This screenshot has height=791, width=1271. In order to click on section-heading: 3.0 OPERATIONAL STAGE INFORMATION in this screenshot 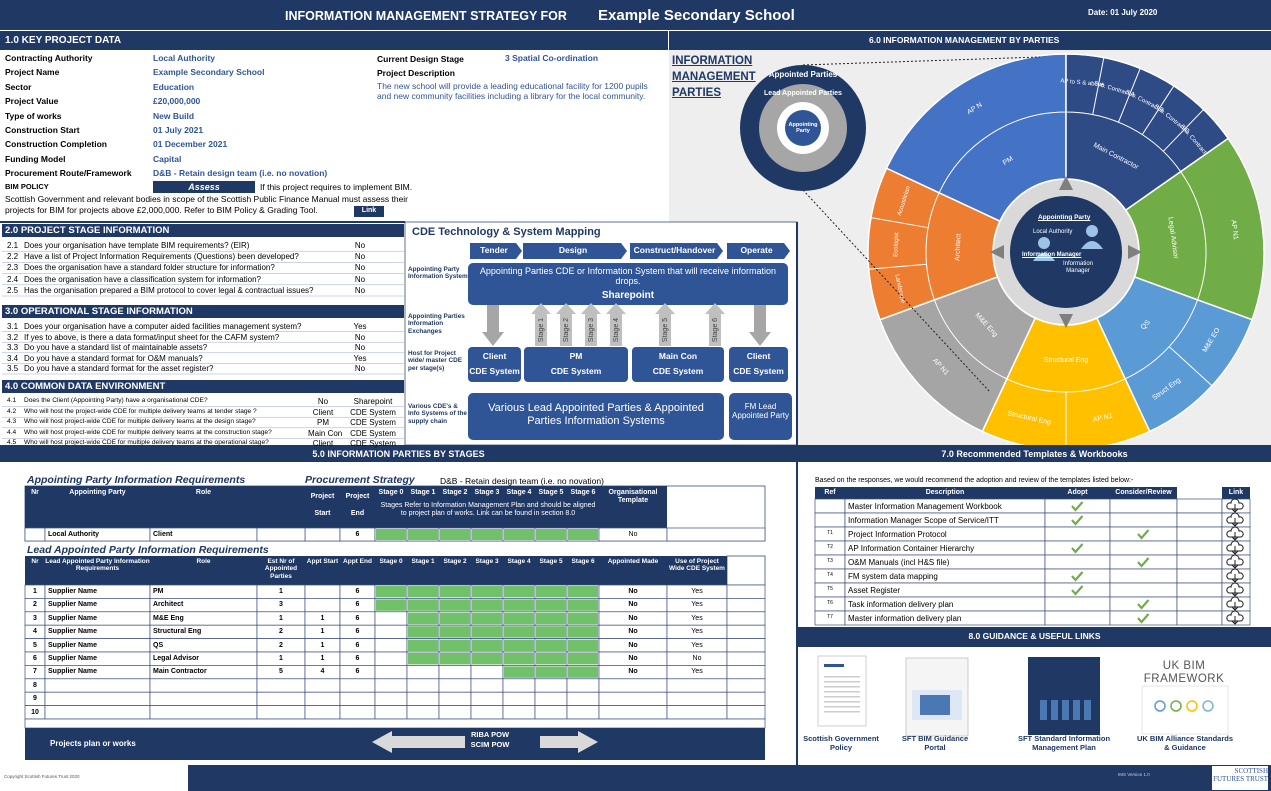, I will do `click(99, 311)`.